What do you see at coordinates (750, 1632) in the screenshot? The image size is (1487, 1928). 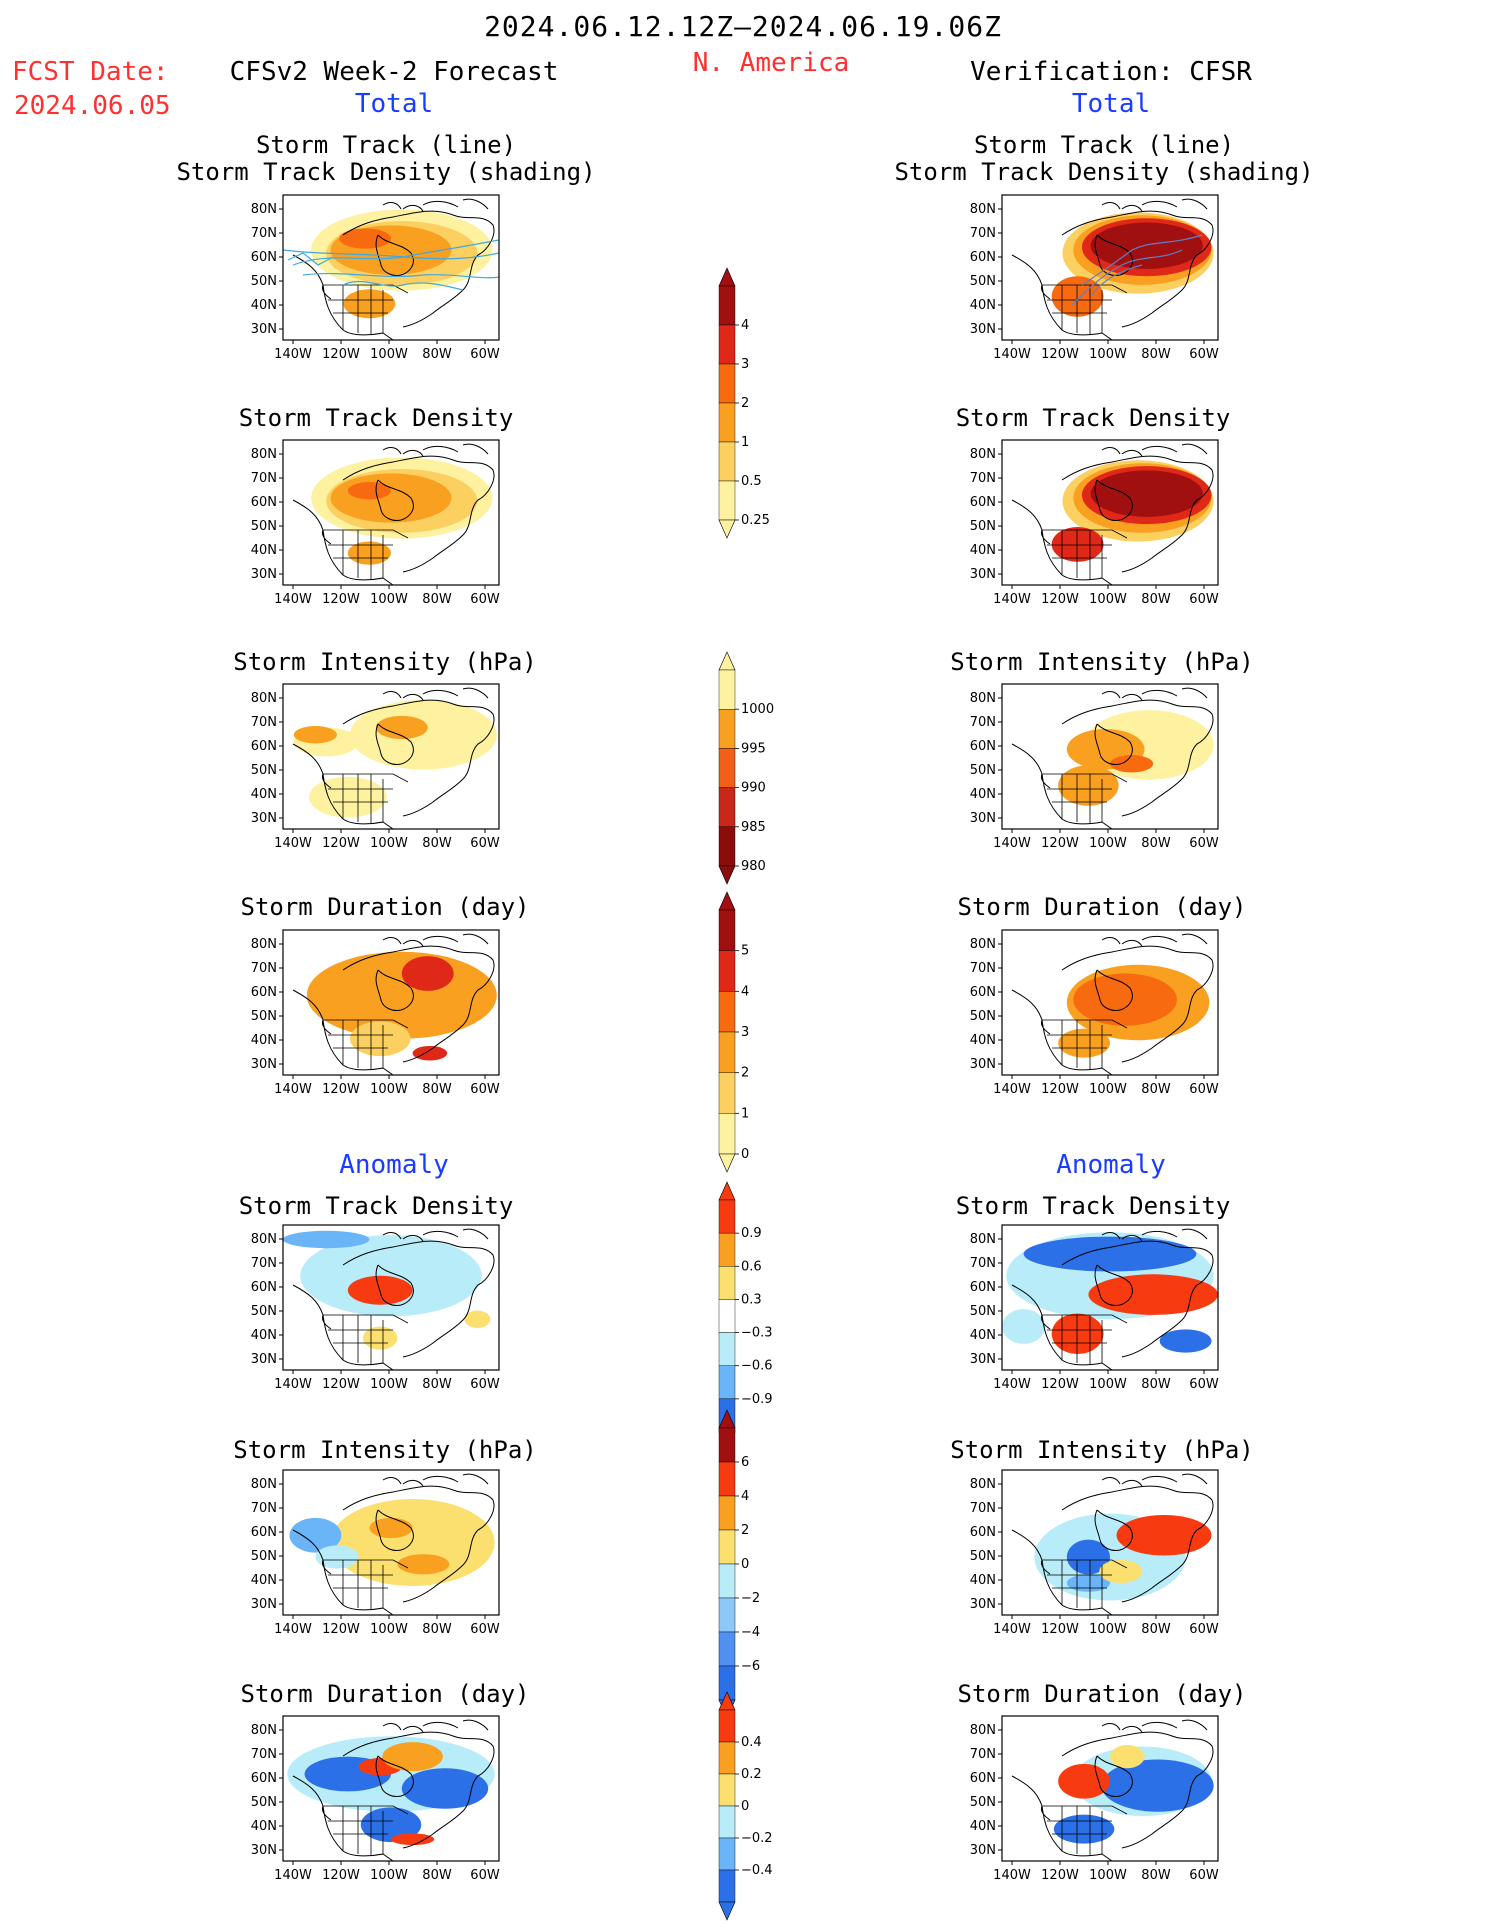 I see `colorbar-label: −4` at bounding box center [750, 1632].